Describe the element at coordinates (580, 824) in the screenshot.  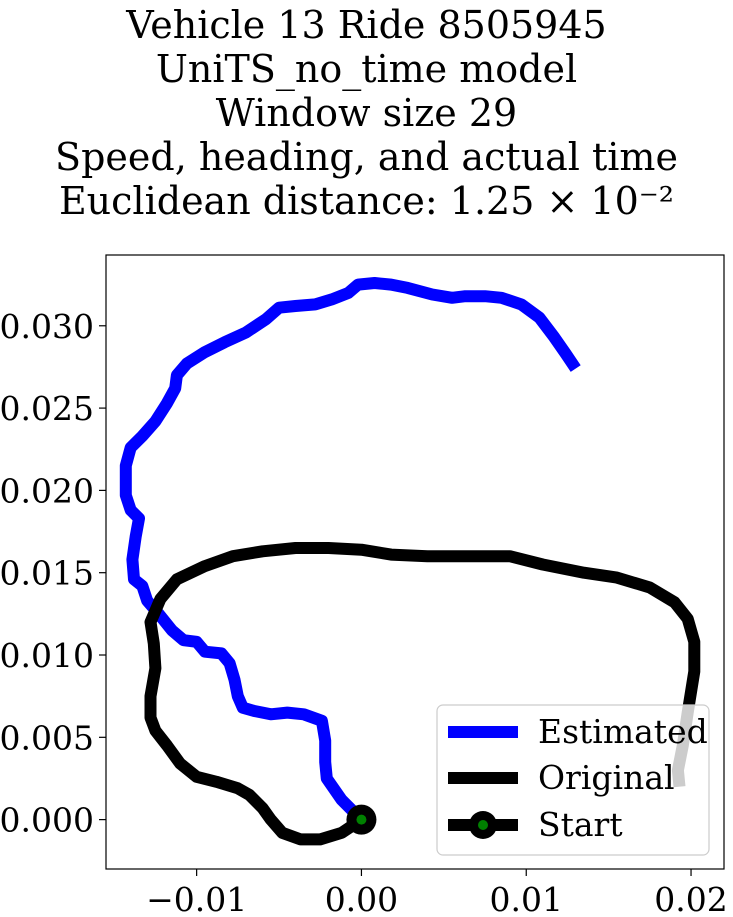
I see `legend-start-label: Start` at that location.